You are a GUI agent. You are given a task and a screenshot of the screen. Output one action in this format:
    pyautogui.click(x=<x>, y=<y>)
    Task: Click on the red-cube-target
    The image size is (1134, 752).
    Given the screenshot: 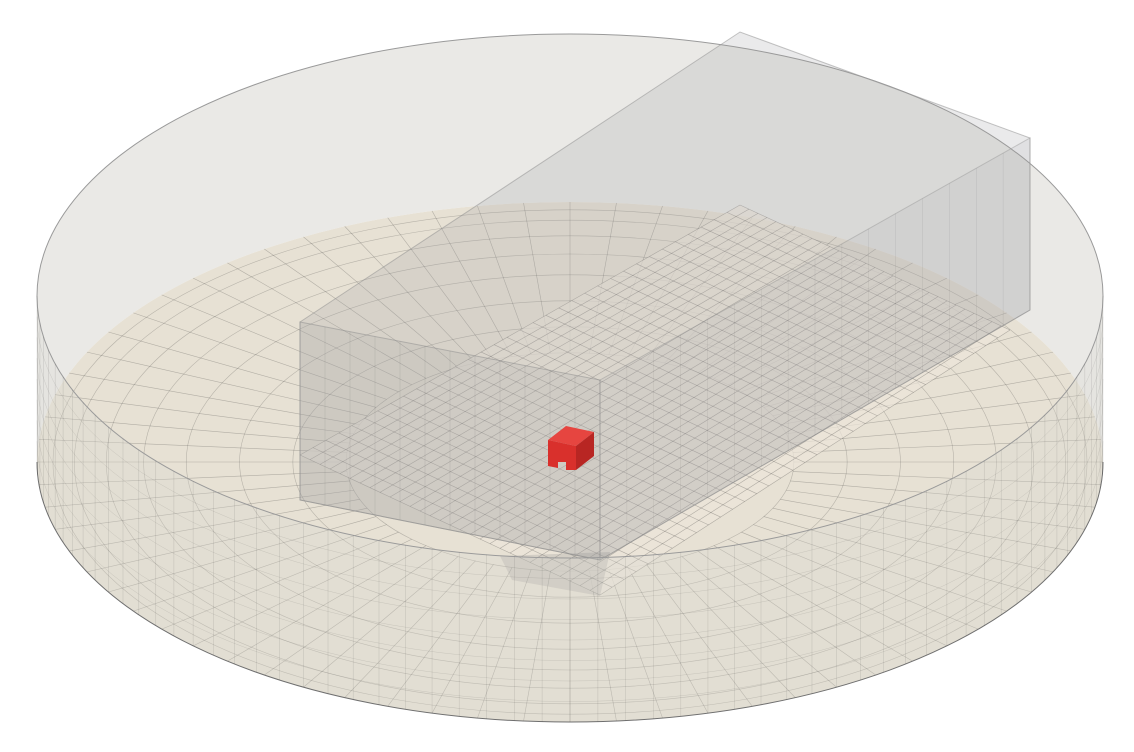 What is the action you would take?
    pyautogui.click(x=571, y=448)
    